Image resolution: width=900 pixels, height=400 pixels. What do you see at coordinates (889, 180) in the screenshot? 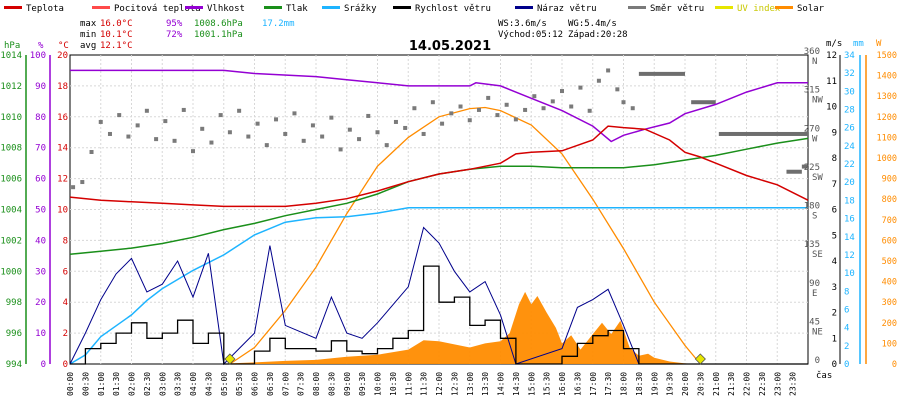
I see `solar-tick: 900` at bounding box center [889, 180].